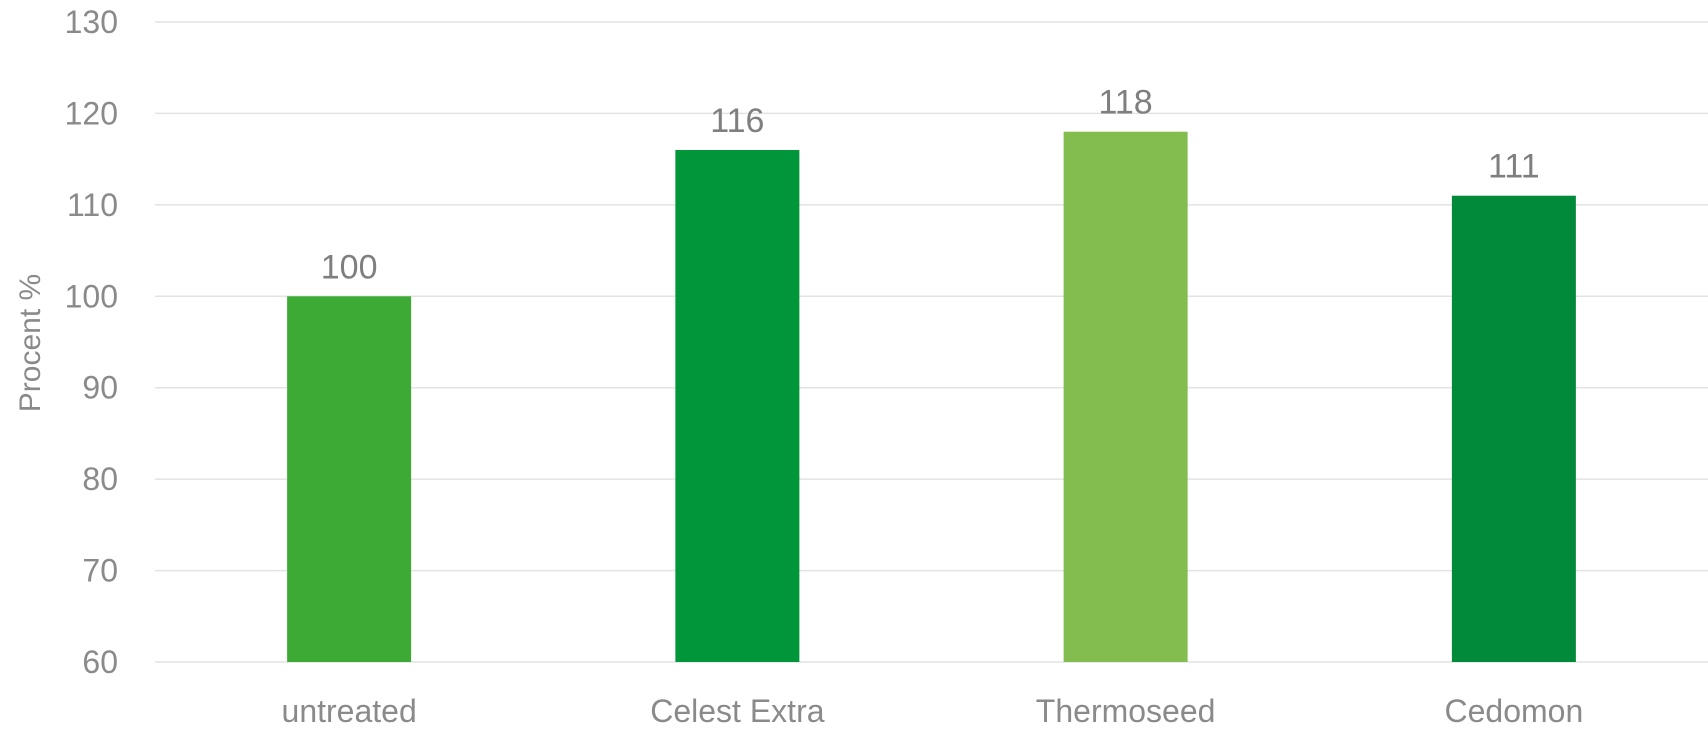  I want to click on y-tick-label: 100, so click(91, 296).